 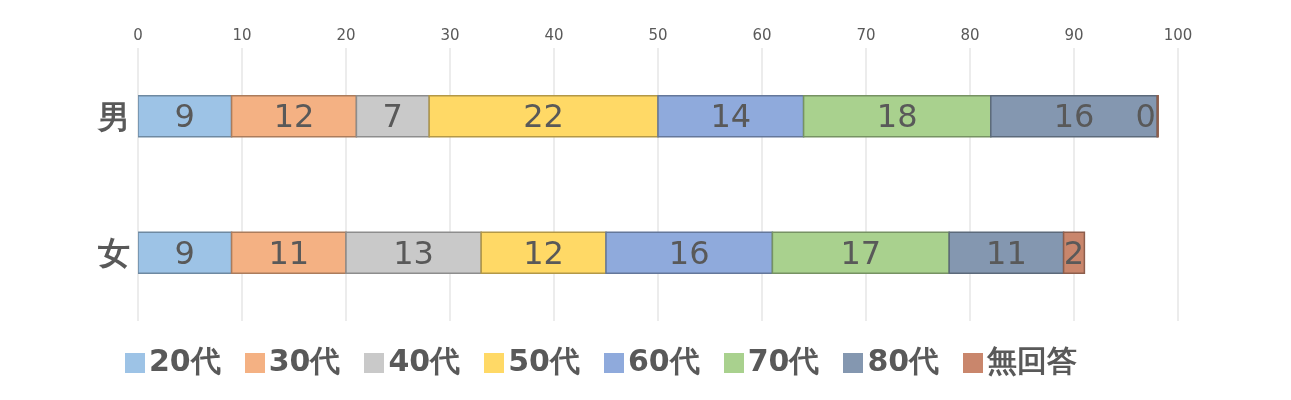 I want to click on data-label: 17, so click(x=861, y=252).